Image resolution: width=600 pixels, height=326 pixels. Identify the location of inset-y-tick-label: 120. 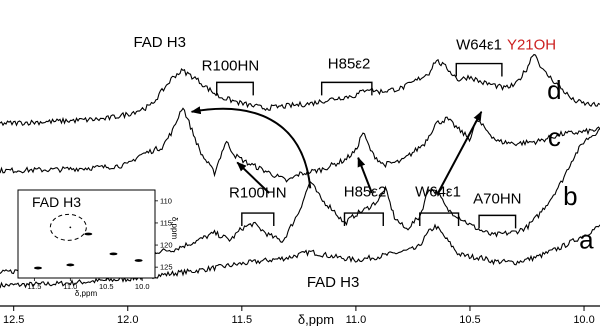
(166, 245).